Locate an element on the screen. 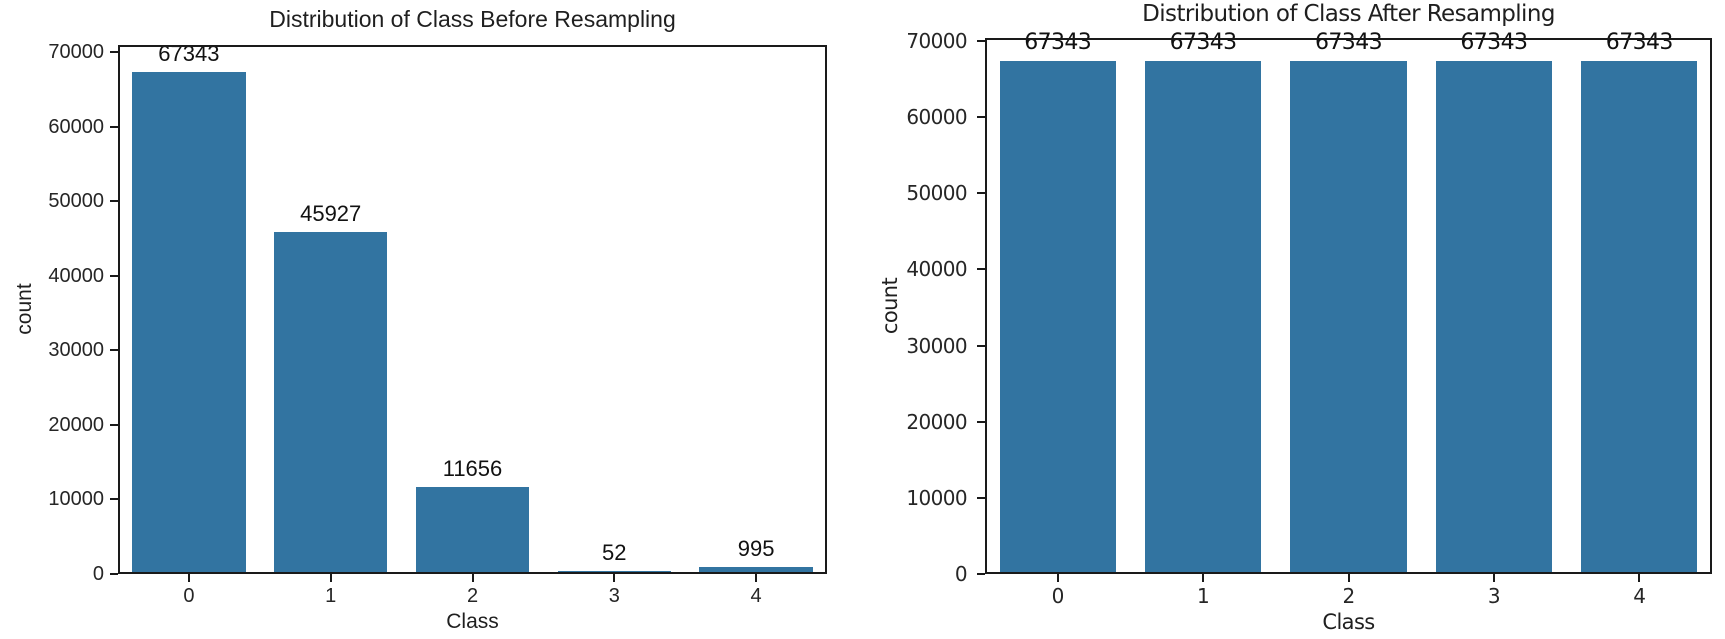 The image size is (1725, 639). bar-value-label: 11656 is located at coordinates (472, 469).